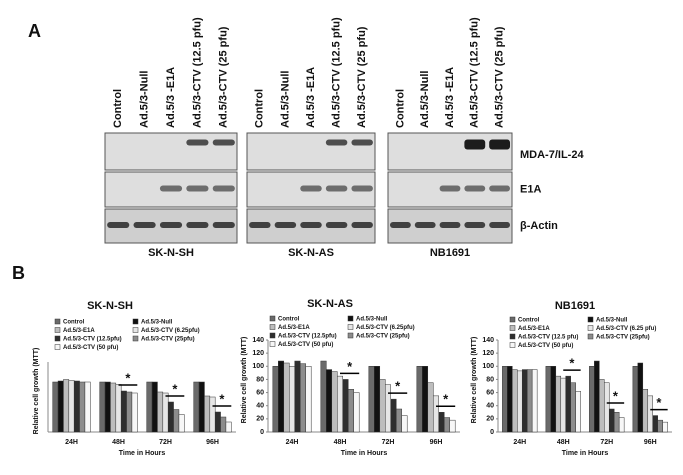 The image size is (683, 475). I want to click on x-axis-label: Time in Hours, so click(585, 453).